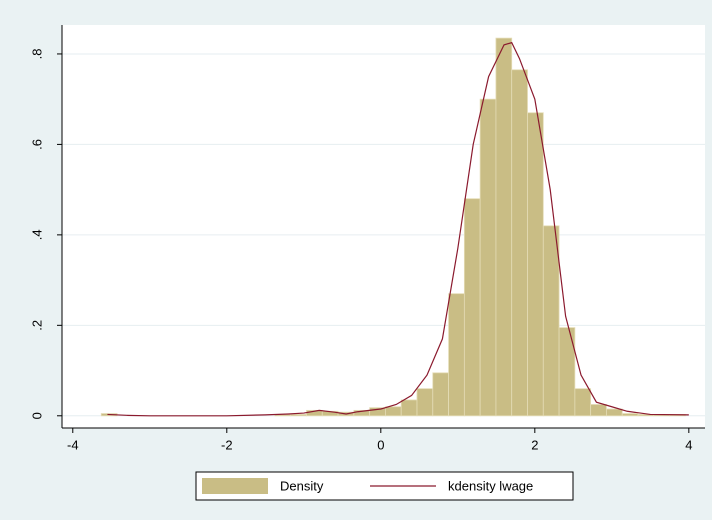 Image resolution: width=712 pixels, height=520 pixels. What do you see at coordinates (235, 486) in the screenshot?
I see `legend-swatch` at bounding box center [235, 486].